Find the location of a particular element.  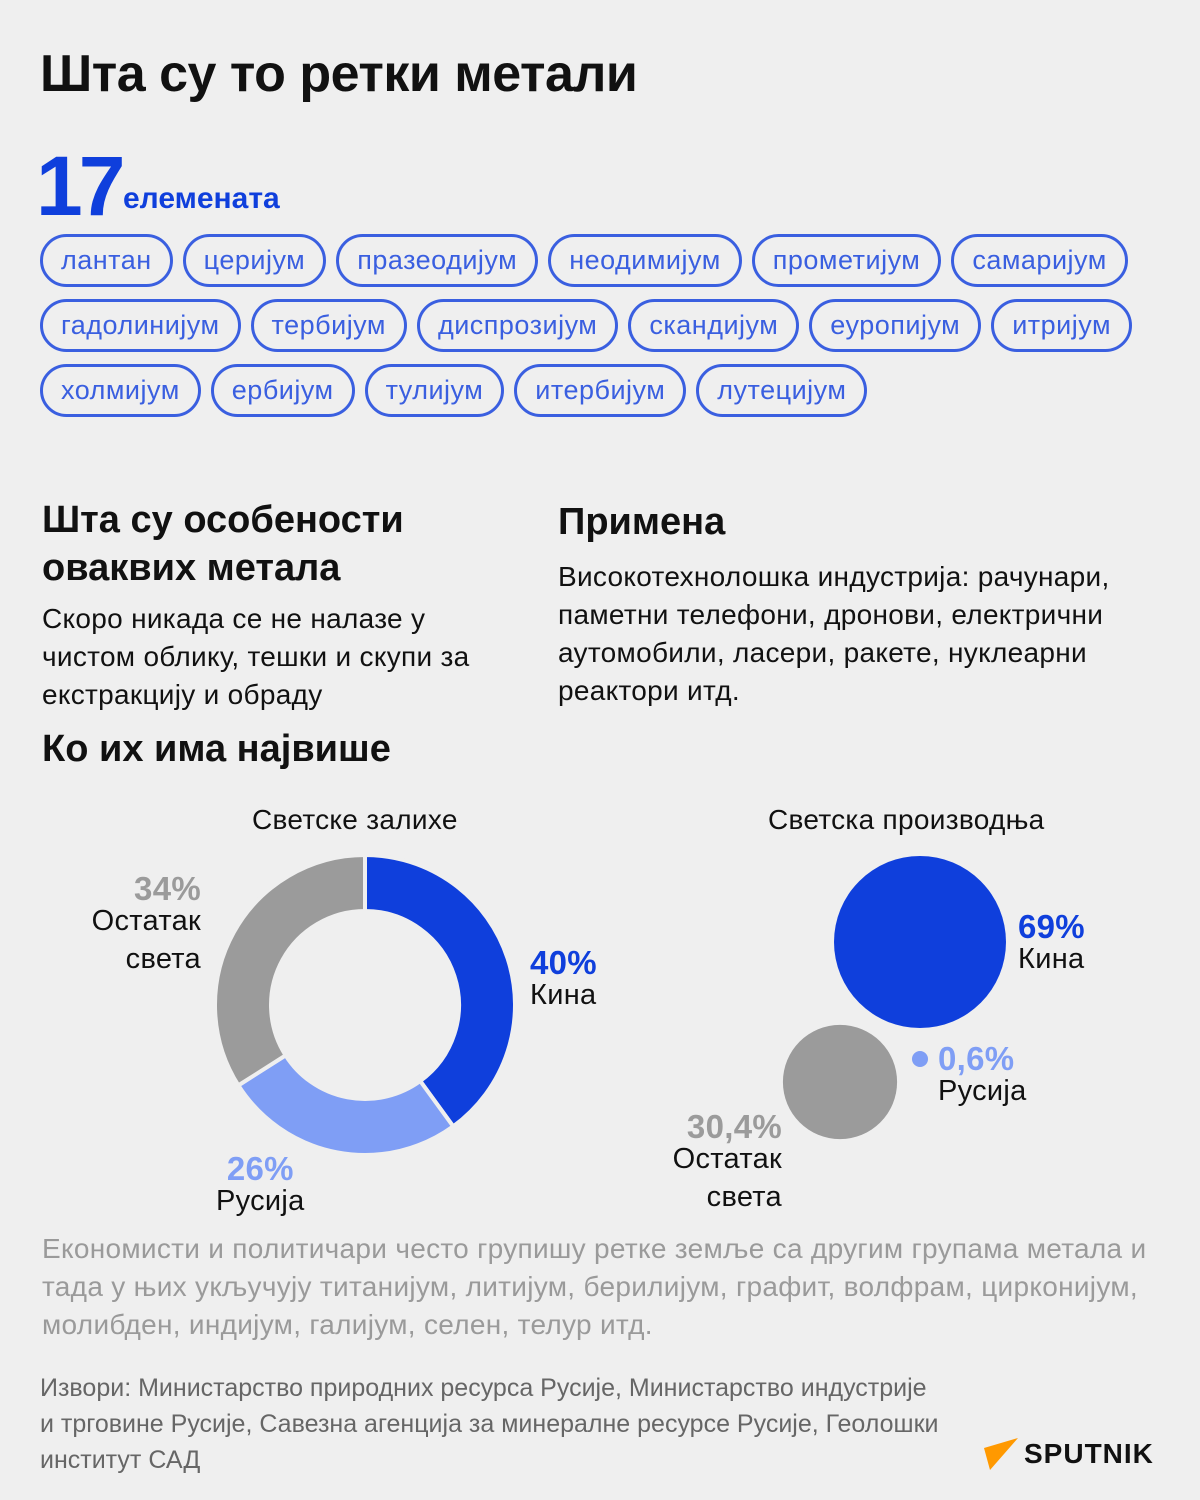

element-pill: прометијум is located at coordinates (846, 260).